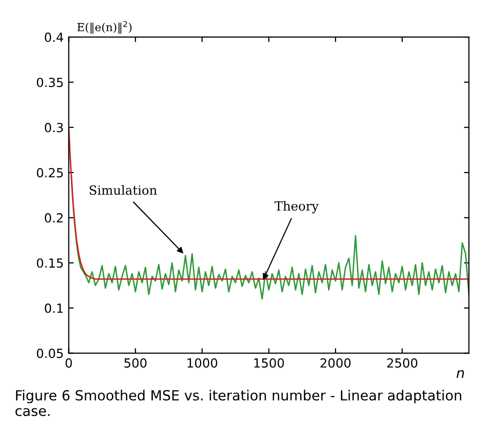 The image size is (491, 426). Describe the element at coordinates (296, 207) in the screenshot. I see `annotation: Theory` at that location.